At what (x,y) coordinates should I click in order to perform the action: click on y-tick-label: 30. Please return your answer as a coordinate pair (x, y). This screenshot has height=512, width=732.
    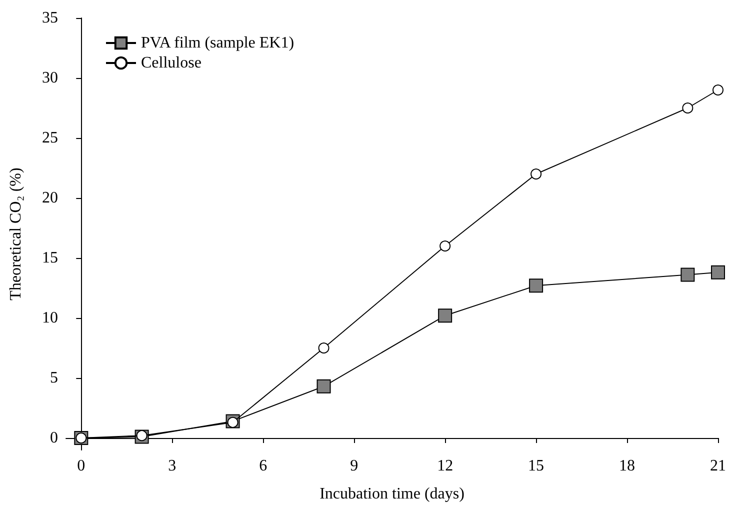
    Looking at the image, I should click on (50, 78).